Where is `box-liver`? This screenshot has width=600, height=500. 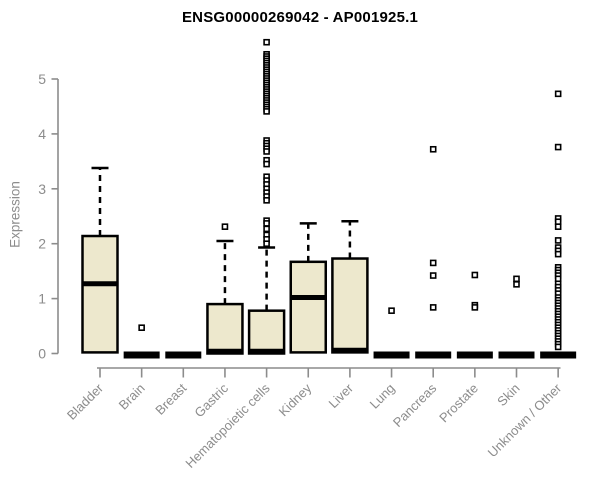 box-liver is located at coordinates (350, 305).